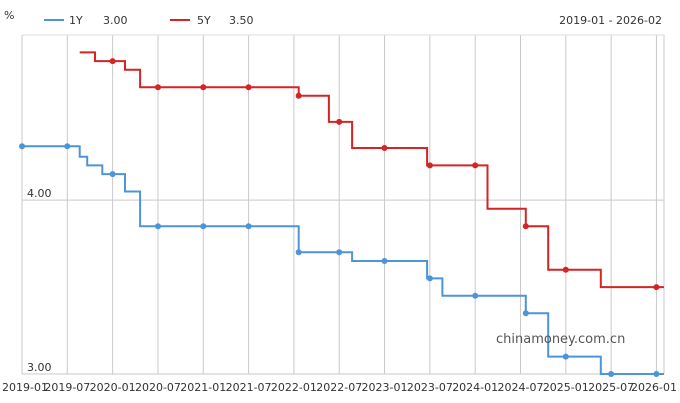  I want to click on legend-5y-value: 3.50, so click(241, 20).